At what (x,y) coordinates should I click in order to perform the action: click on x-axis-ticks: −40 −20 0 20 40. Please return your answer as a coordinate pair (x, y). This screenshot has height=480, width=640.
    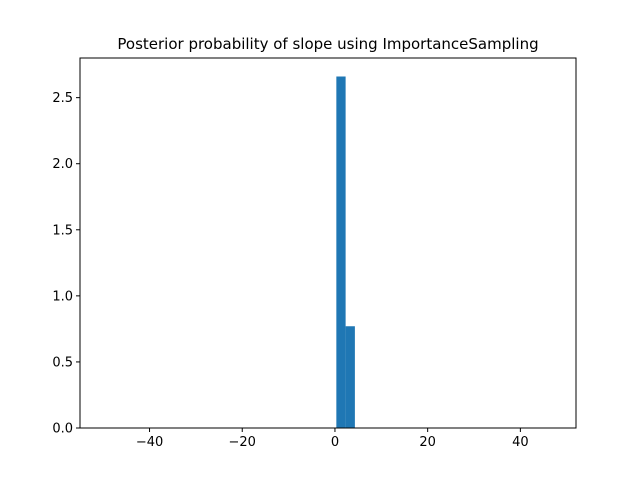
    Looking at the image, I should click on (332, 439).